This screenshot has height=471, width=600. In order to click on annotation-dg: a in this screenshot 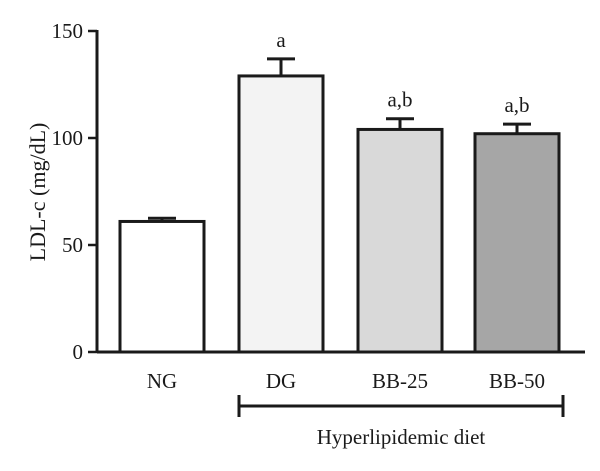, I will do `click(281, 40)`.